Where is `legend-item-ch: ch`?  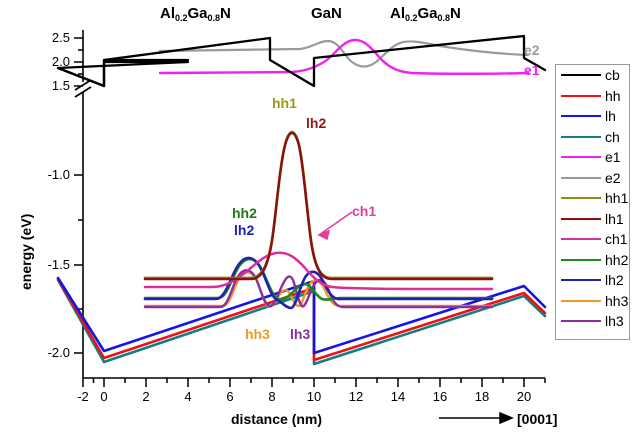 legend-item-ch: ch is located at coordinates (592, 137).